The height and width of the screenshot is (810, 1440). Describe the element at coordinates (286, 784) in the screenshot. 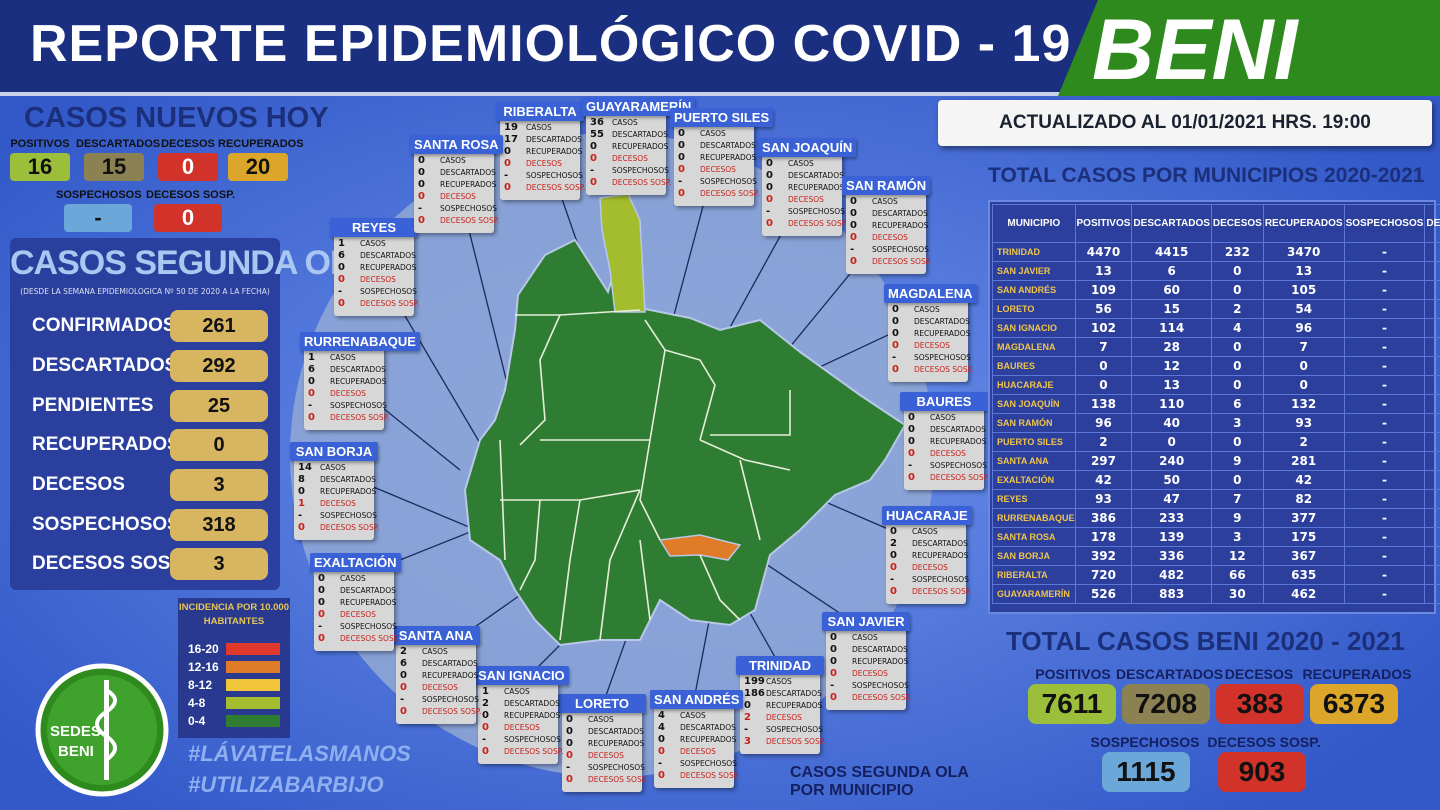

I see `hashtag-barbijo: #UTILIZABARBIJO` at that location.